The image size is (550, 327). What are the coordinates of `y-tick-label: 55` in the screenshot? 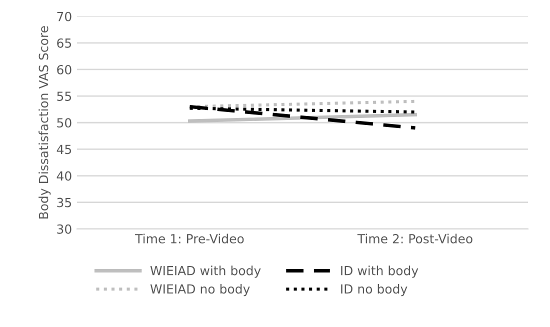 It's located at (64, 96).